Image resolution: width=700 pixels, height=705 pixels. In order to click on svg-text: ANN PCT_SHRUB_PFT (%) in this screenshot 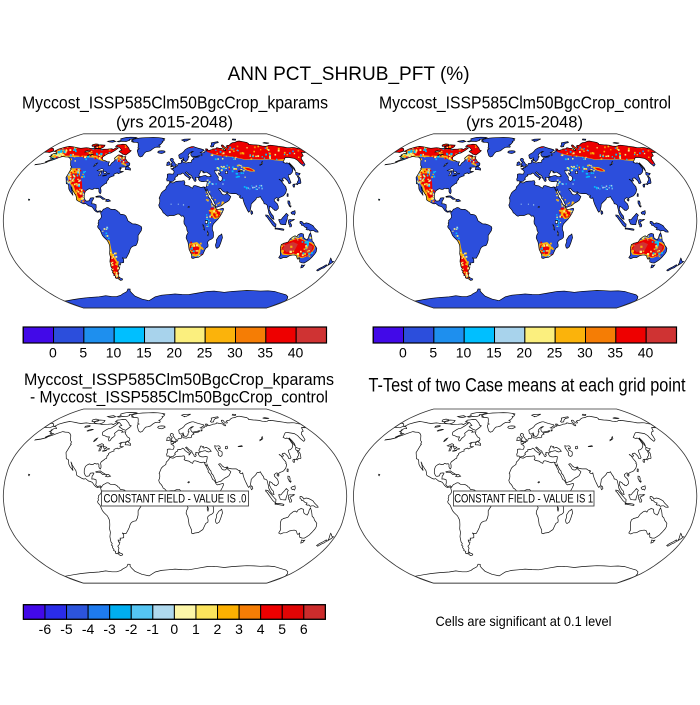, I will do `click(349, 74)`.